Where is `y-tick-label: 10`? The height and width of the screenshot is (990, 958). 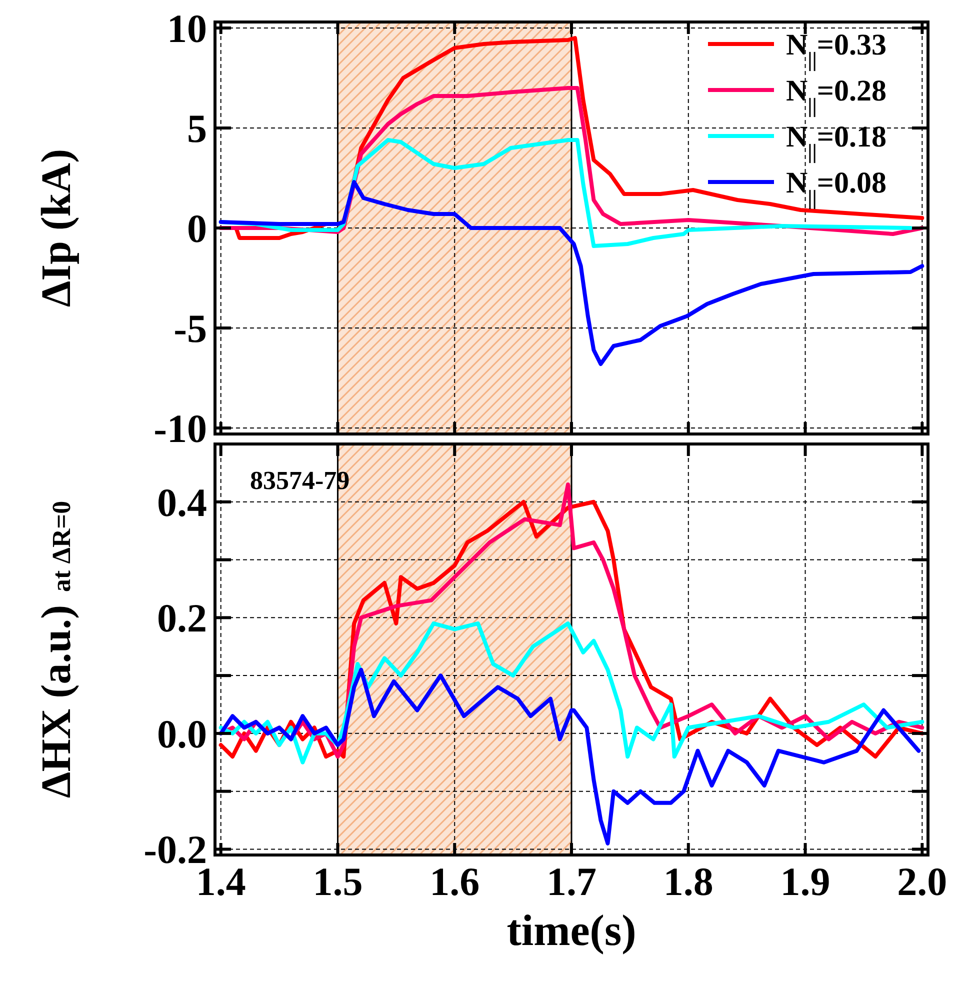
y-tick-label: 10 is located at coordinates (187, 28).